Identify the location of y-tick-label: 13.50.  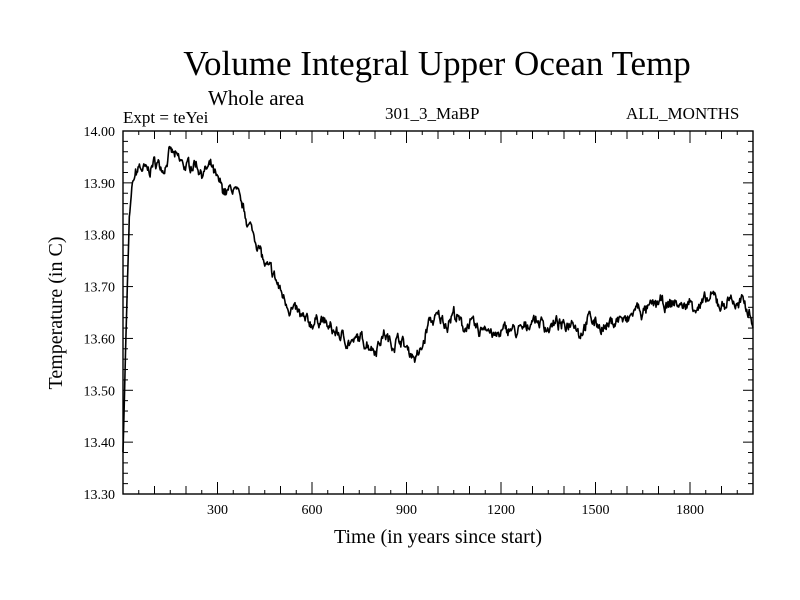
(100, 391).